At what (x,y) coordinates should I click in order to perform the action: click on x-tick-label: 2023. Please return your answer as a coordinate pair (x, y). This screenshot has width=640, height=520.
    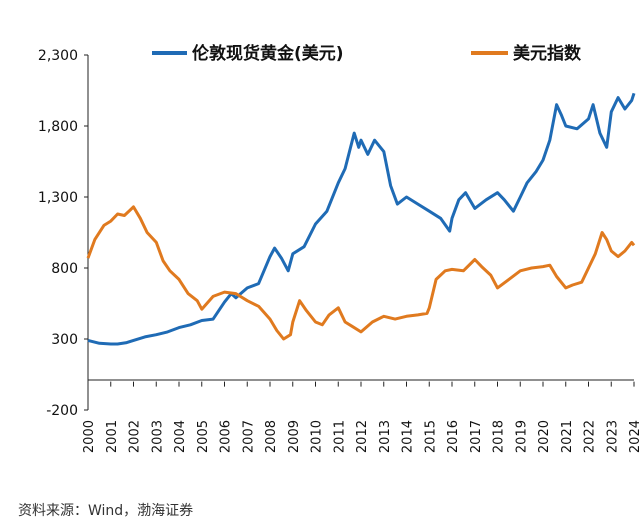
    Looking at the image, I should click on (612, 436).